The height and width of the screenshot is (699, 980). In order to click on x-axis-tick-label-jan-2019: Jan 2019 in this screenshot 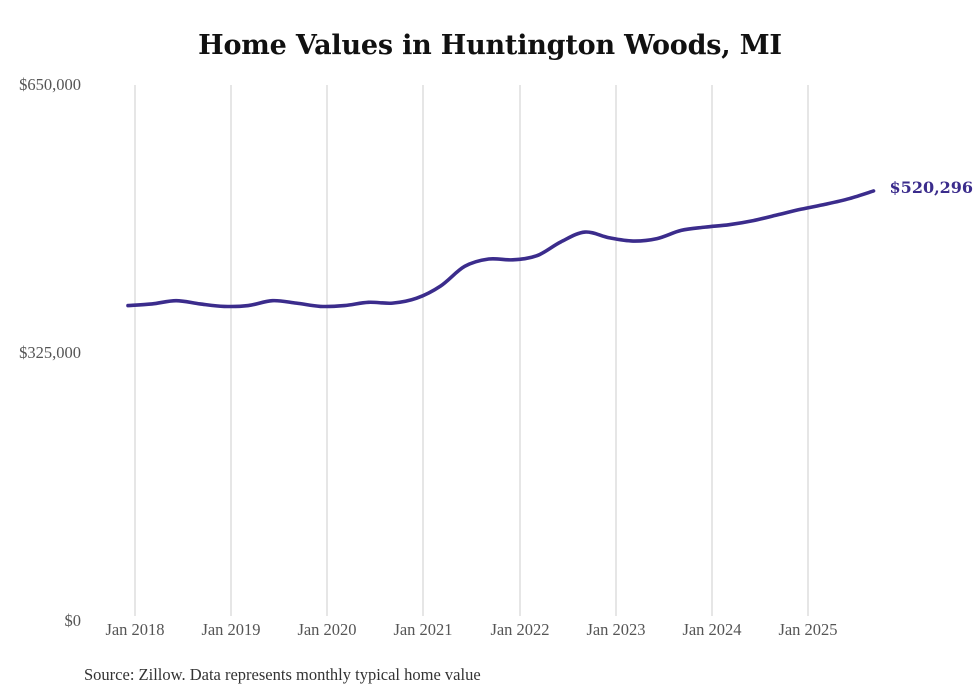, I will do `click(231, 629)`.